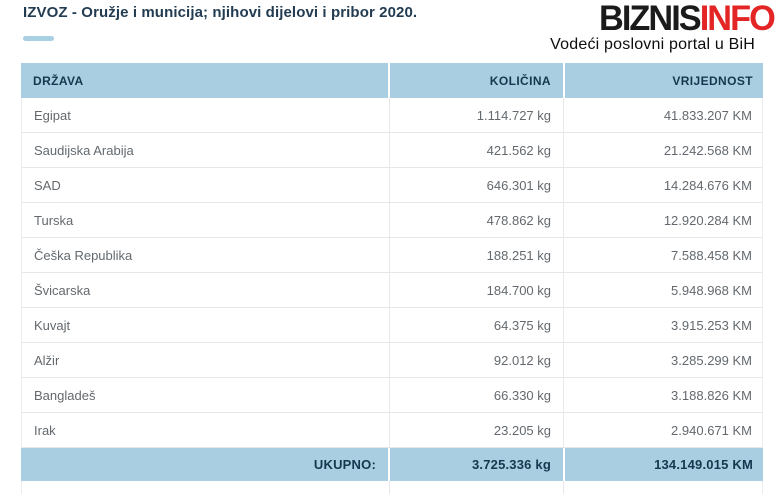 The height and width of the screenshot is (494, 778). I want to click on cell-country: Bangladeš, so click(206, 395).